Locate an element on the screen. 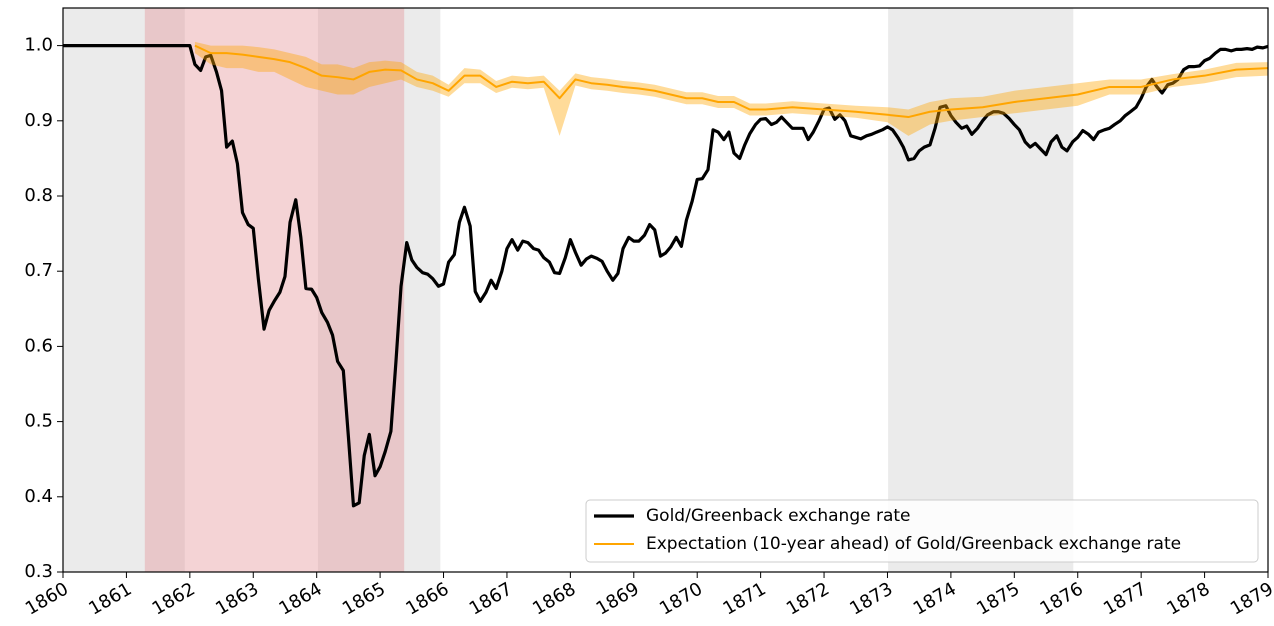 This screenshot has height=626, width=1274. x-tick-label: 1877 is located at coordinates (1125, 598).